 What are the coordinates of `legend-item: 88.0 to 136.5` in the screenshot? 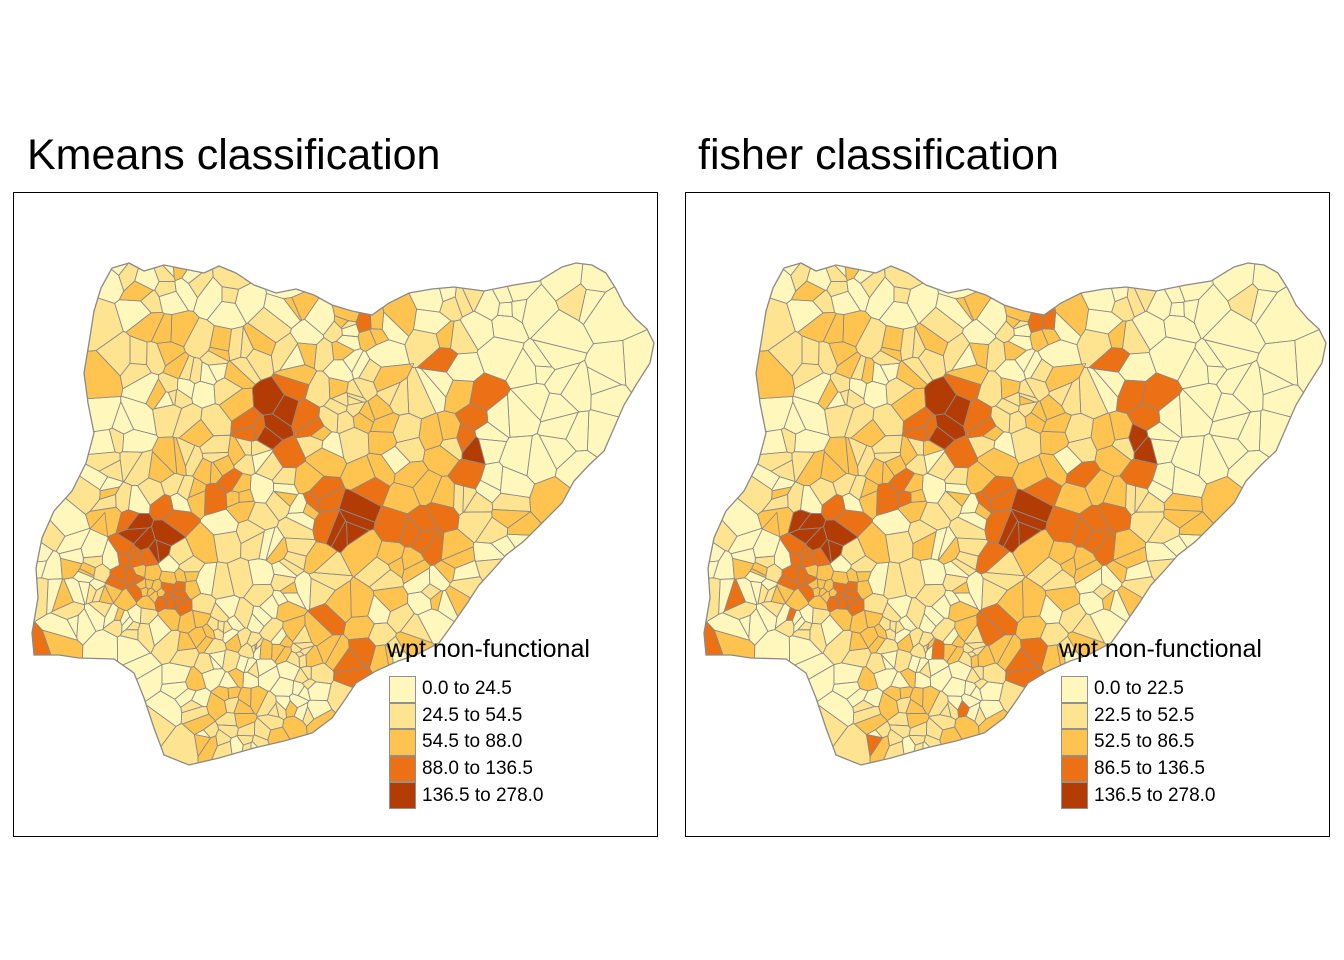 It's located at (489, 769).